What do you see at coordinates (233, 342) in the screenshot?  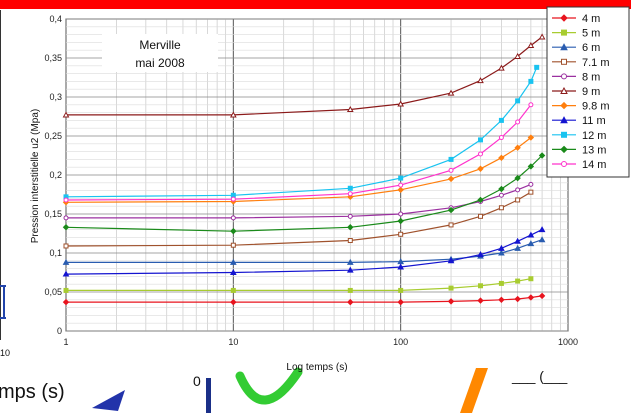 I see `x-tick-label: 10` at bounding box center [233, 342].